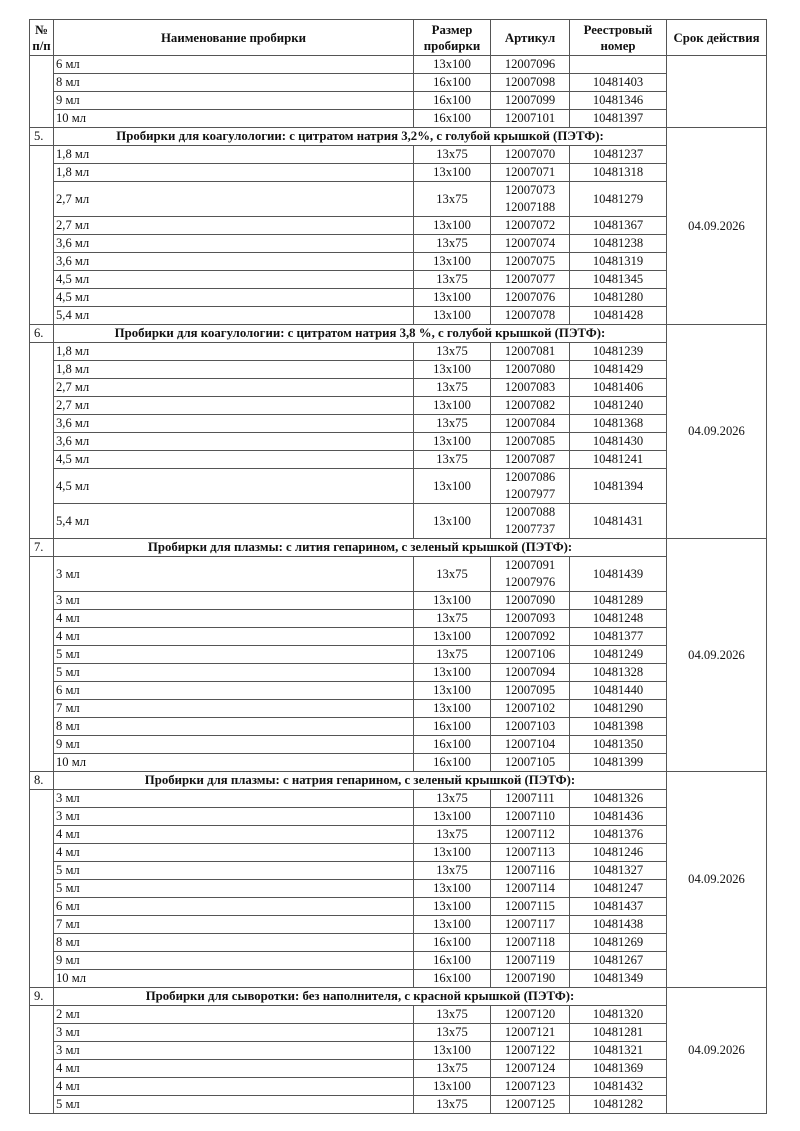 The image size is (800, 1131). Describe the element at coordinates (618, 351) in the screenshot. I see `registry-number: 10481239` at that location.